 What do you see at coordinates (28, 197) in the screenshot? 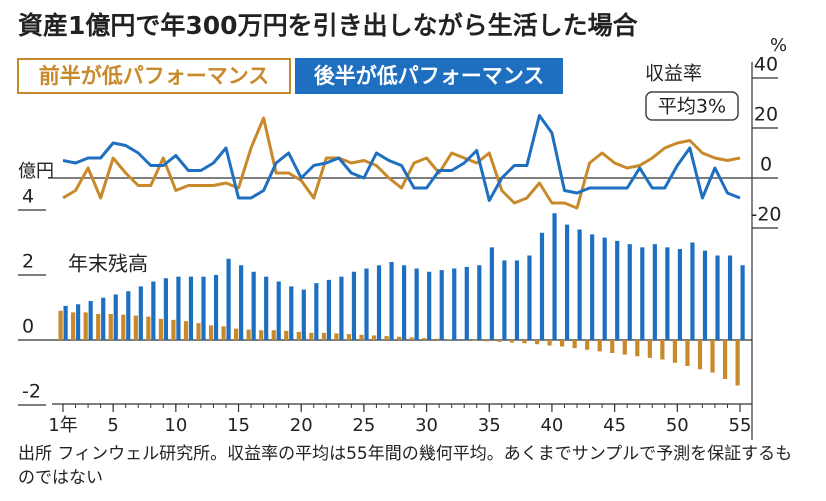
I see `y-tick-label: 4` at bounding box center [28, 197].